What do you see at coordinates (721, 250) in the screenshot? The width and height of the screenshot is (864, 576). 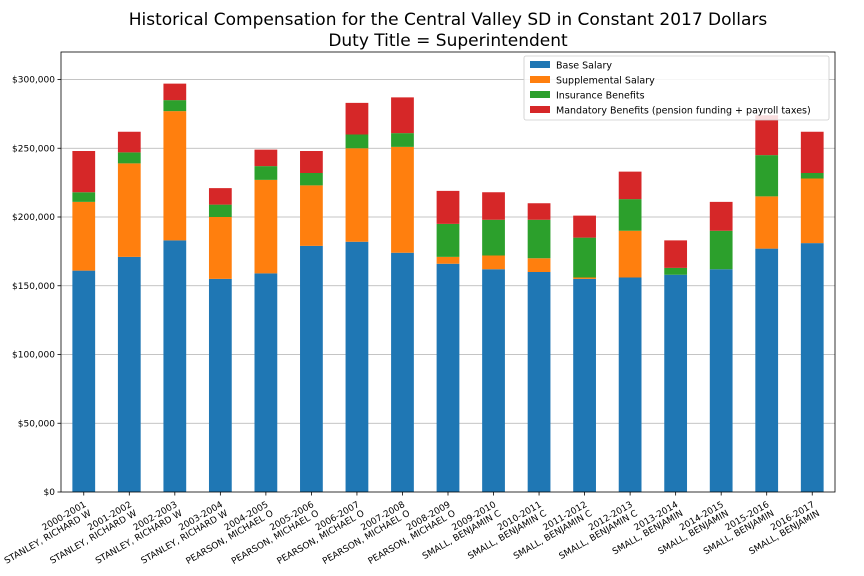 I see `bar-insurance-benefits-2014-2015` at bounding box center [721, 250].